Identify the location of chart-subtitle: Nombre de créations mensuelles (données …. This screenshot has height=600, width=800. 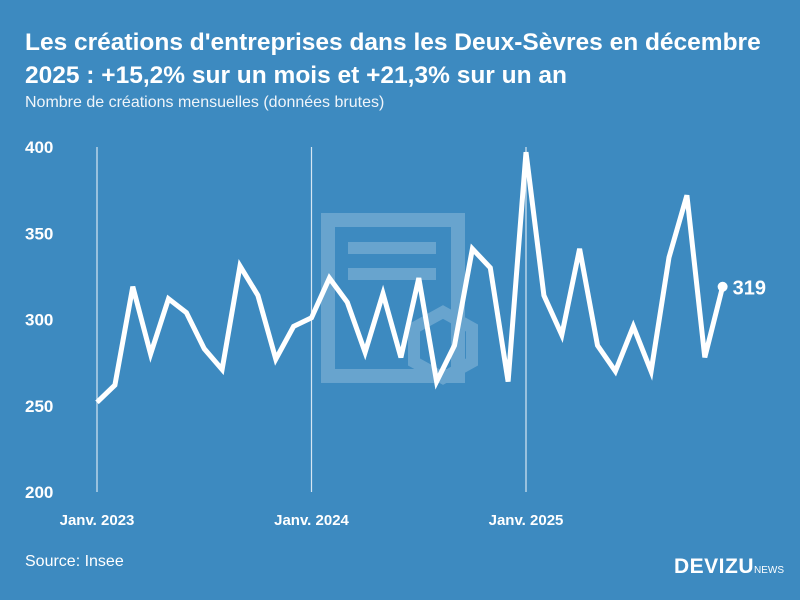
(205, 102).